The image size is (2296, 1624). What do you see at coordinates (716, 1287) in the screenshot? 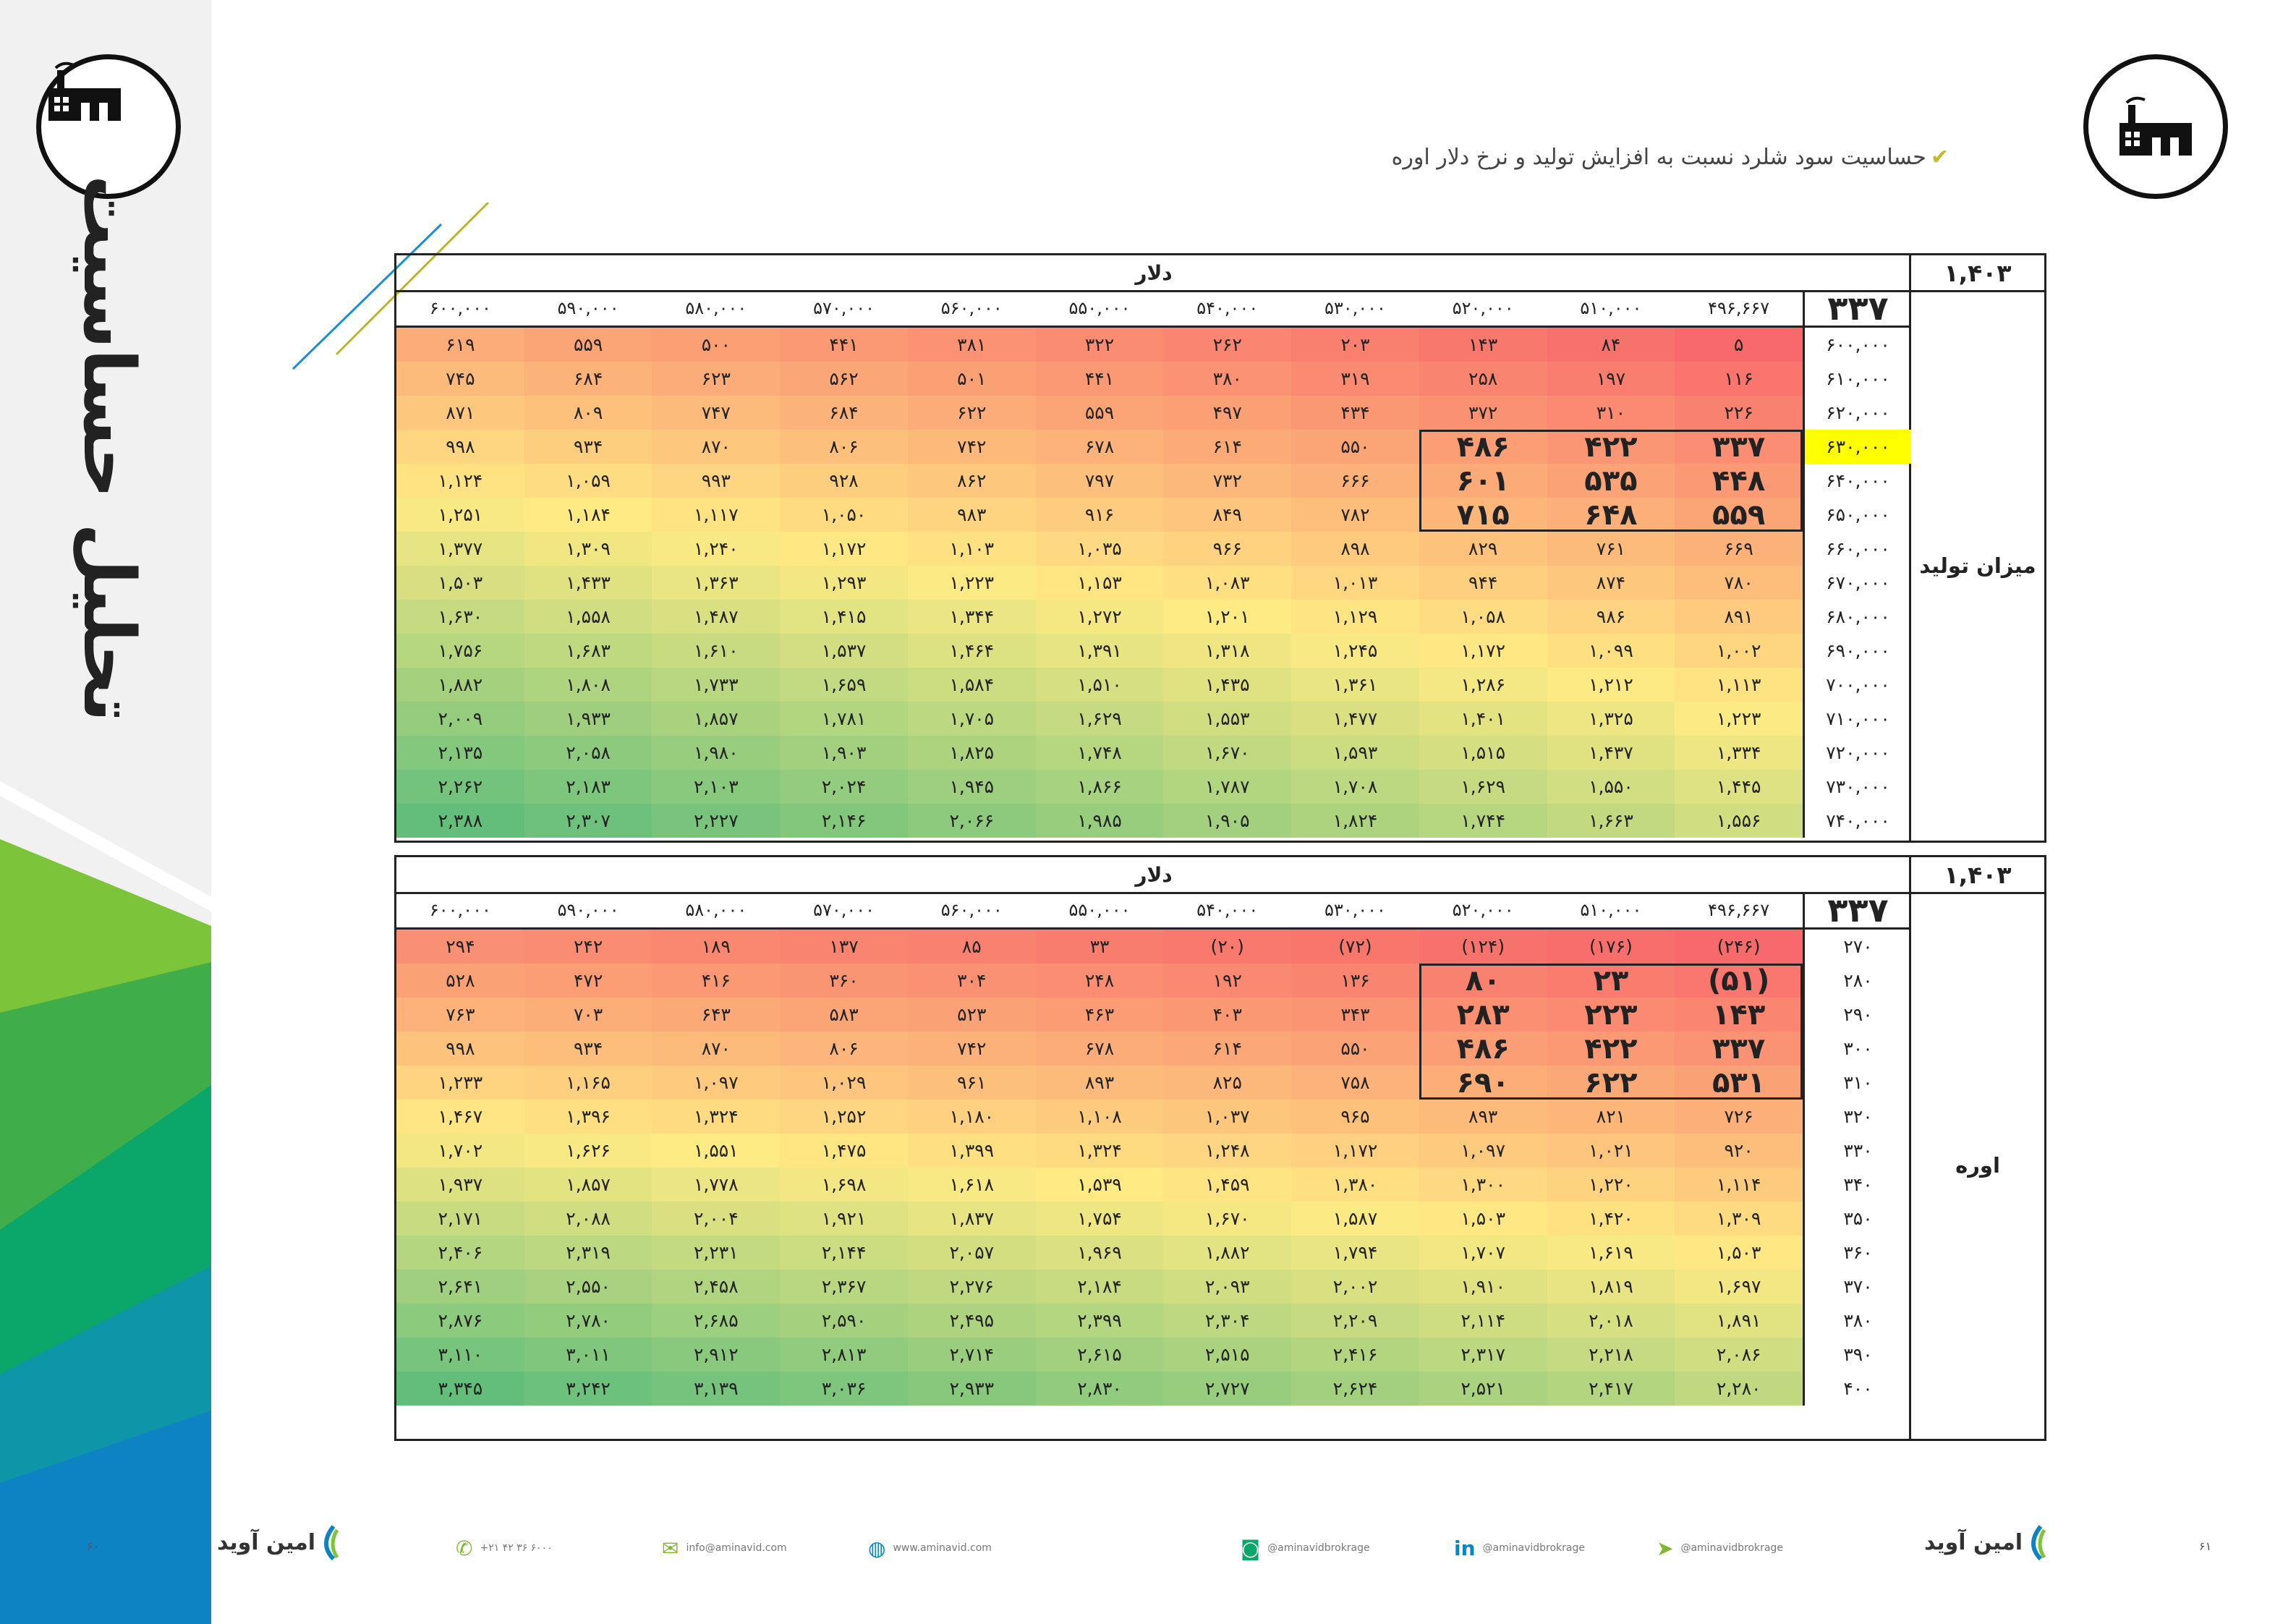
I see `table-cell: ۲,۴۵۸` at bounding box center [716, 1287].